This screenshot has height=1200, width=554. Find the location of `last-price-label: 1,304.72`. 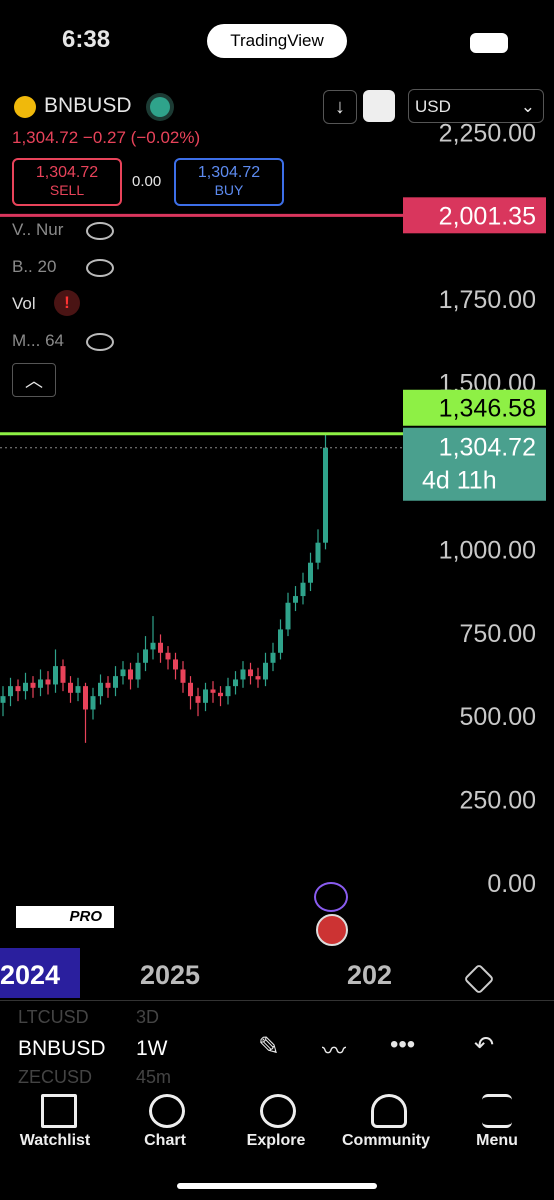

last-price-label: 1,304.72 is located at coordinates (487, 448).